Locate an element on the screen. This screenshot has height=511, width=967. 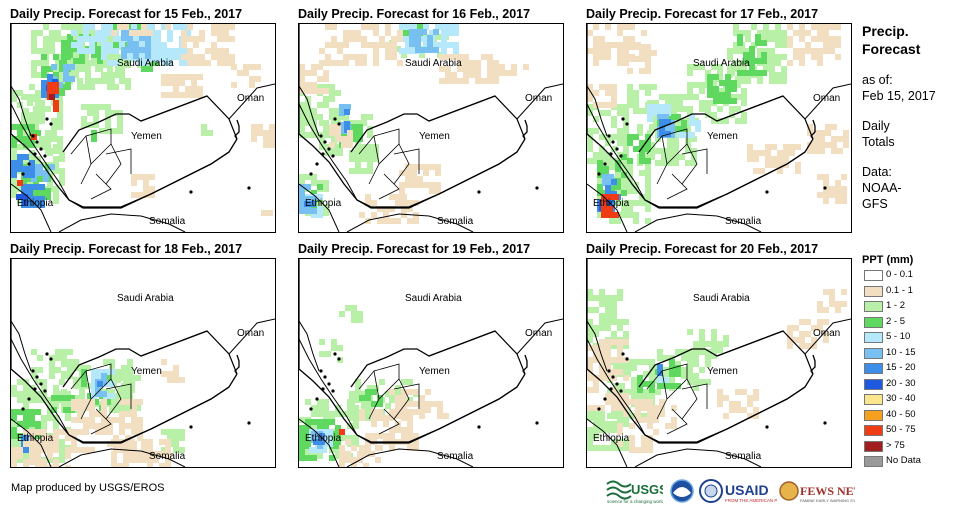
legend-label: 0.1 - 1 is located at coordinates (899, 290).